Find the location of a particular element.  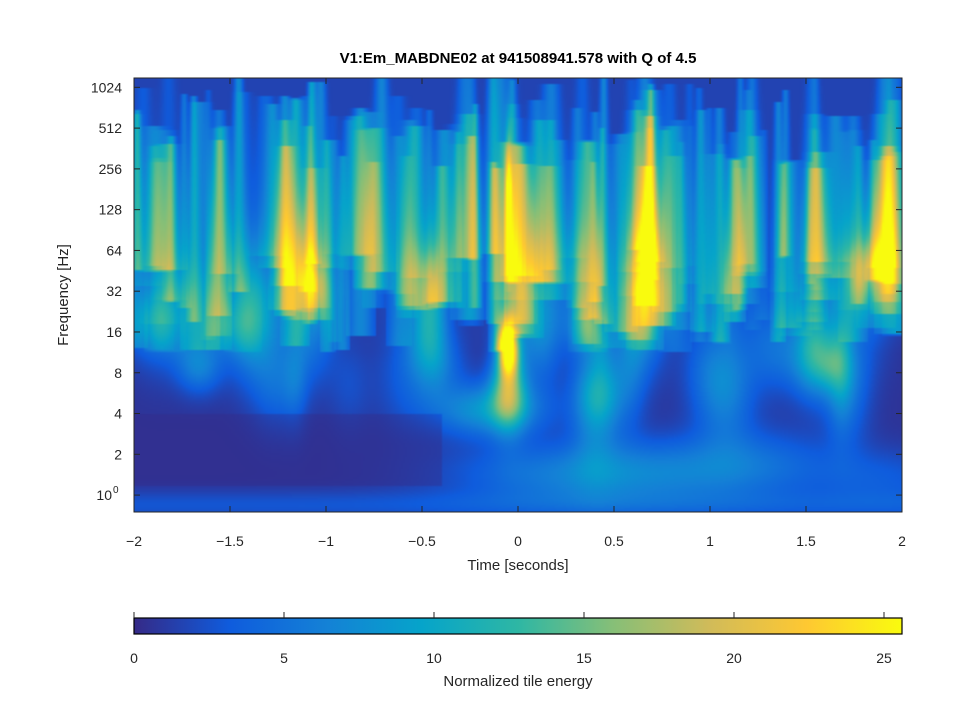

colorbar-gradient is located at coordinates (518, 626).